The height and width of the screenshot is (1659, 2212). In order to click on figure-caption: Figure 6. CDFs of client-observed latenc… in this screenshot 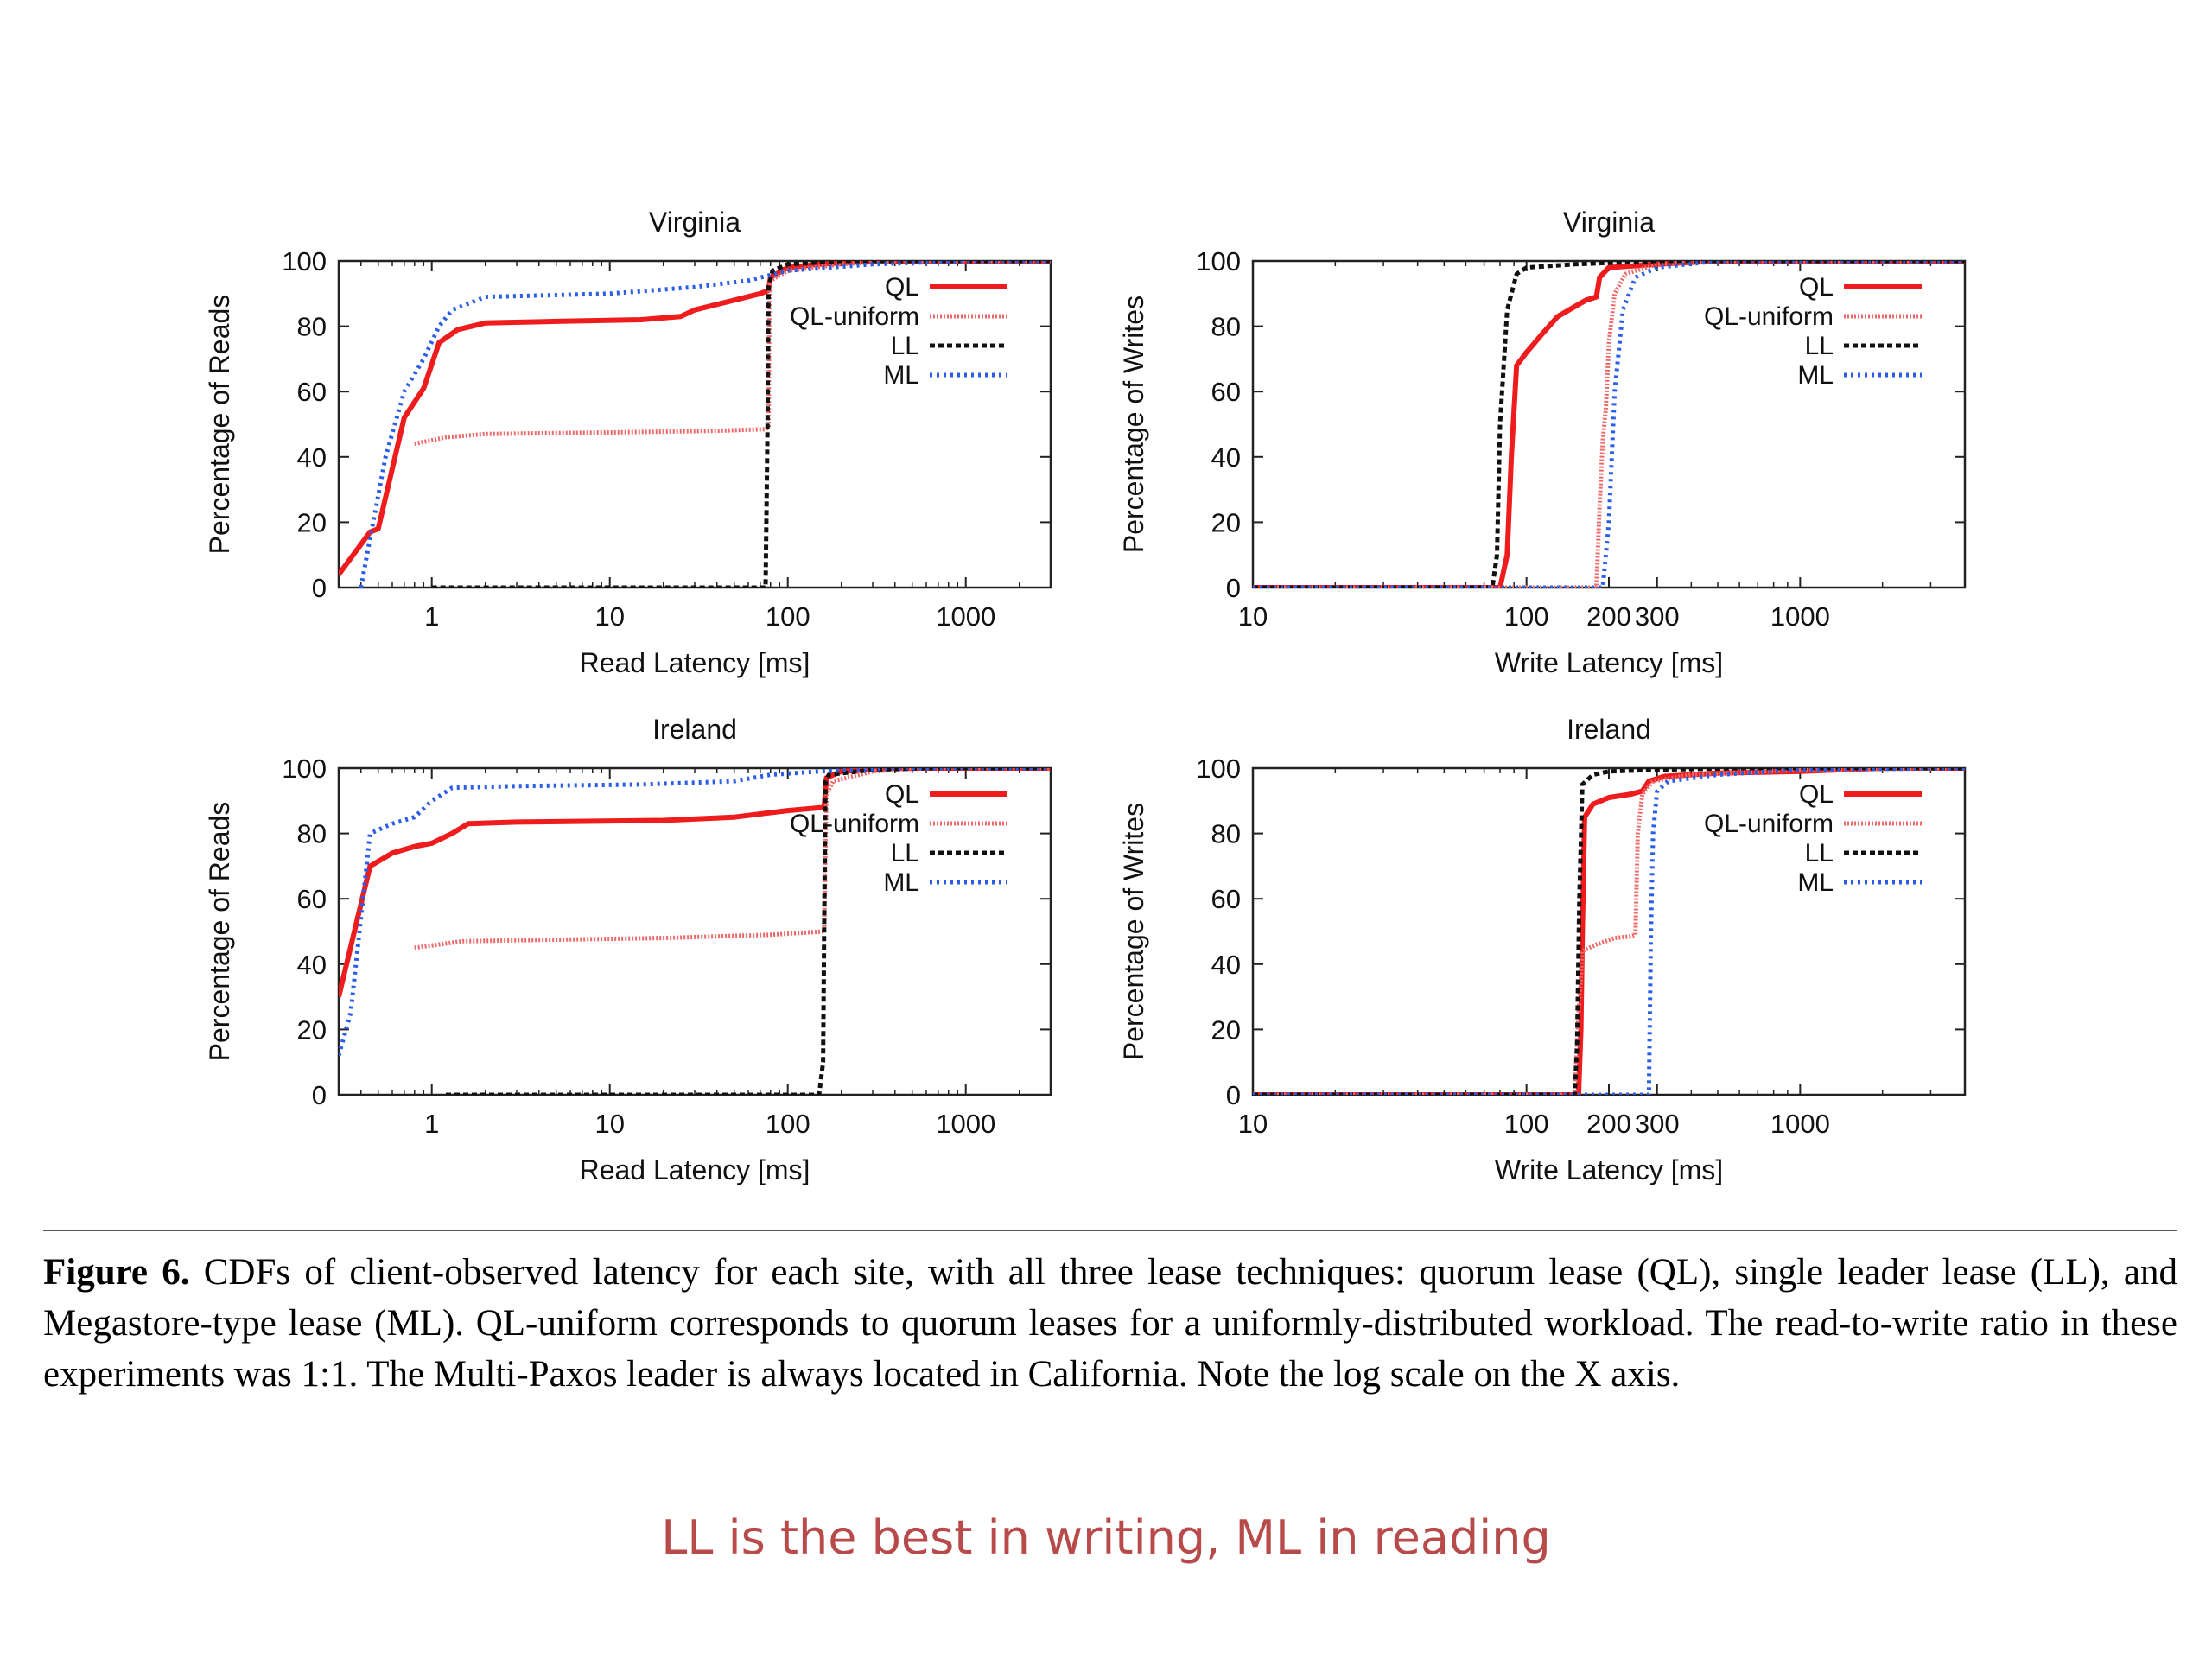, I will do `click(1110, 1323)`.